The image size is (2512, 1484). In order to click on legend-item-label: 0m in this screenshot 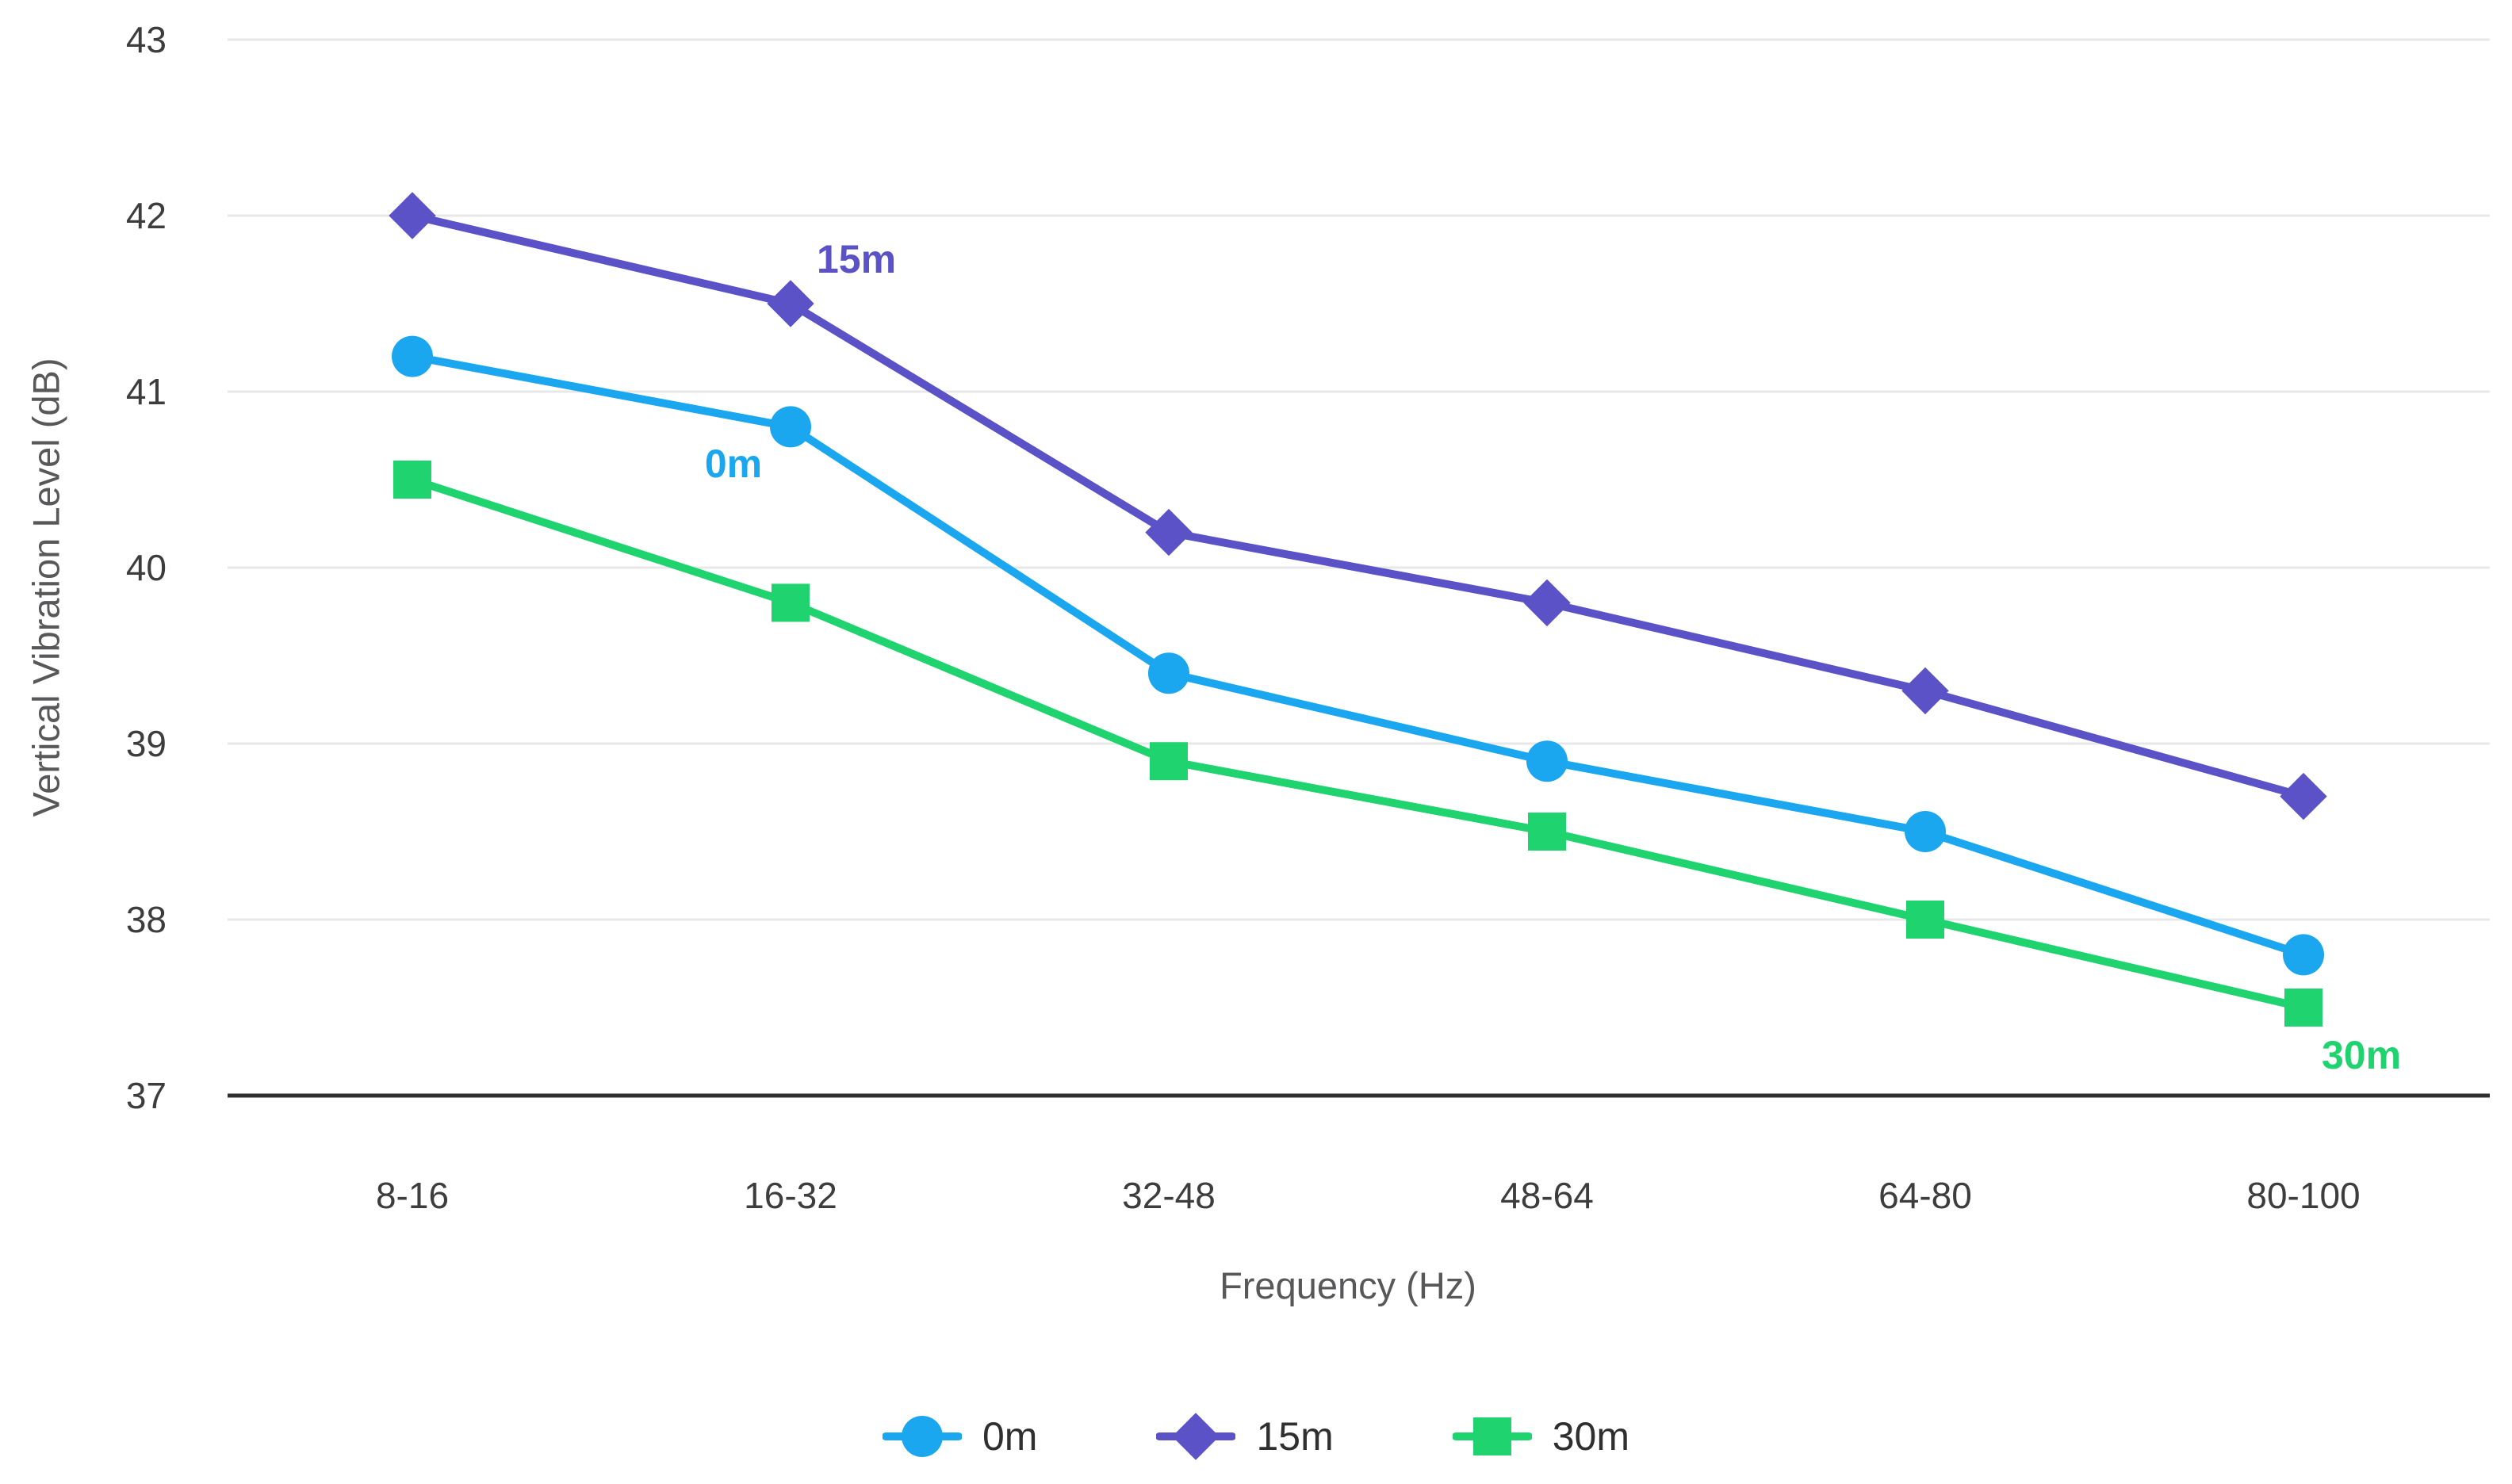, I will do `click(1010, 1436)`.